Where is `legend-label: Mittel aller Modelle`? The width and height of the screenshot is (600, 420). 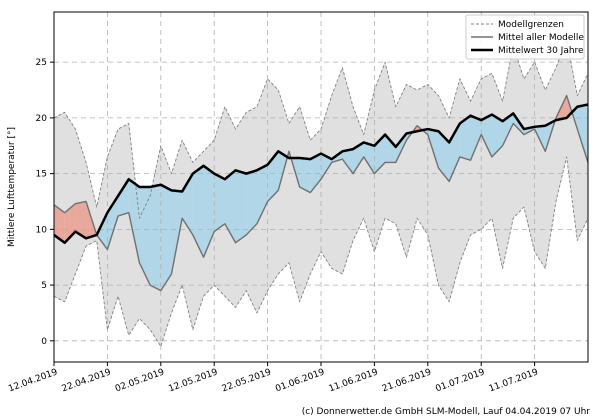 legend-label: Mittel aller Modelle is located at coordinates (541, 38).